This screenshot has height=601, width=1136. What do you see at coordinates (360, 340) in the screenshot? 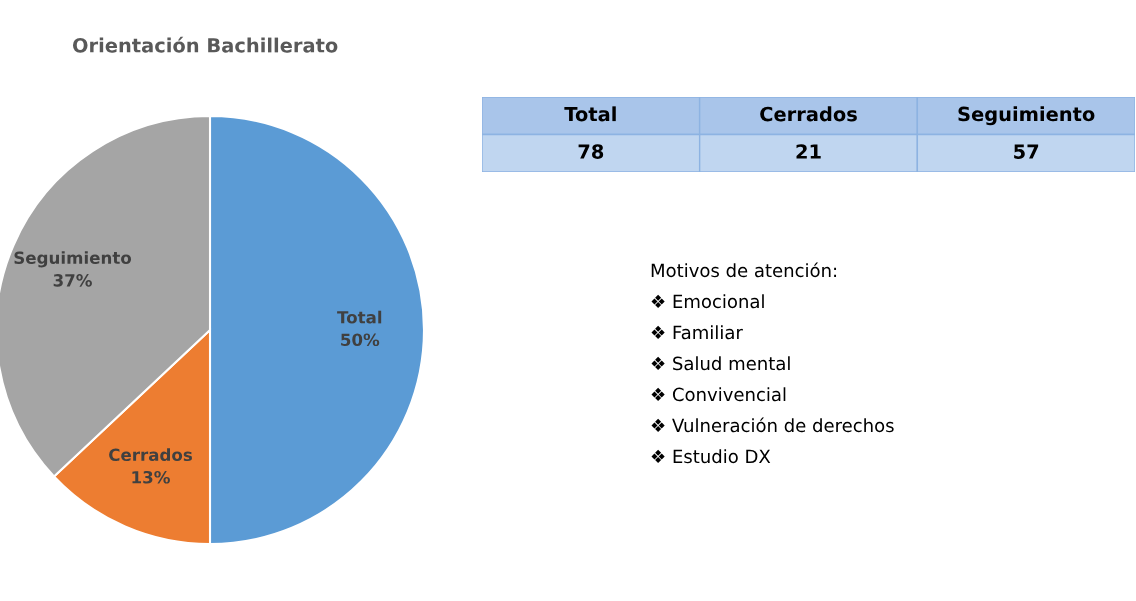
I see `data-label: 50%` at bounding box center [360, 340].